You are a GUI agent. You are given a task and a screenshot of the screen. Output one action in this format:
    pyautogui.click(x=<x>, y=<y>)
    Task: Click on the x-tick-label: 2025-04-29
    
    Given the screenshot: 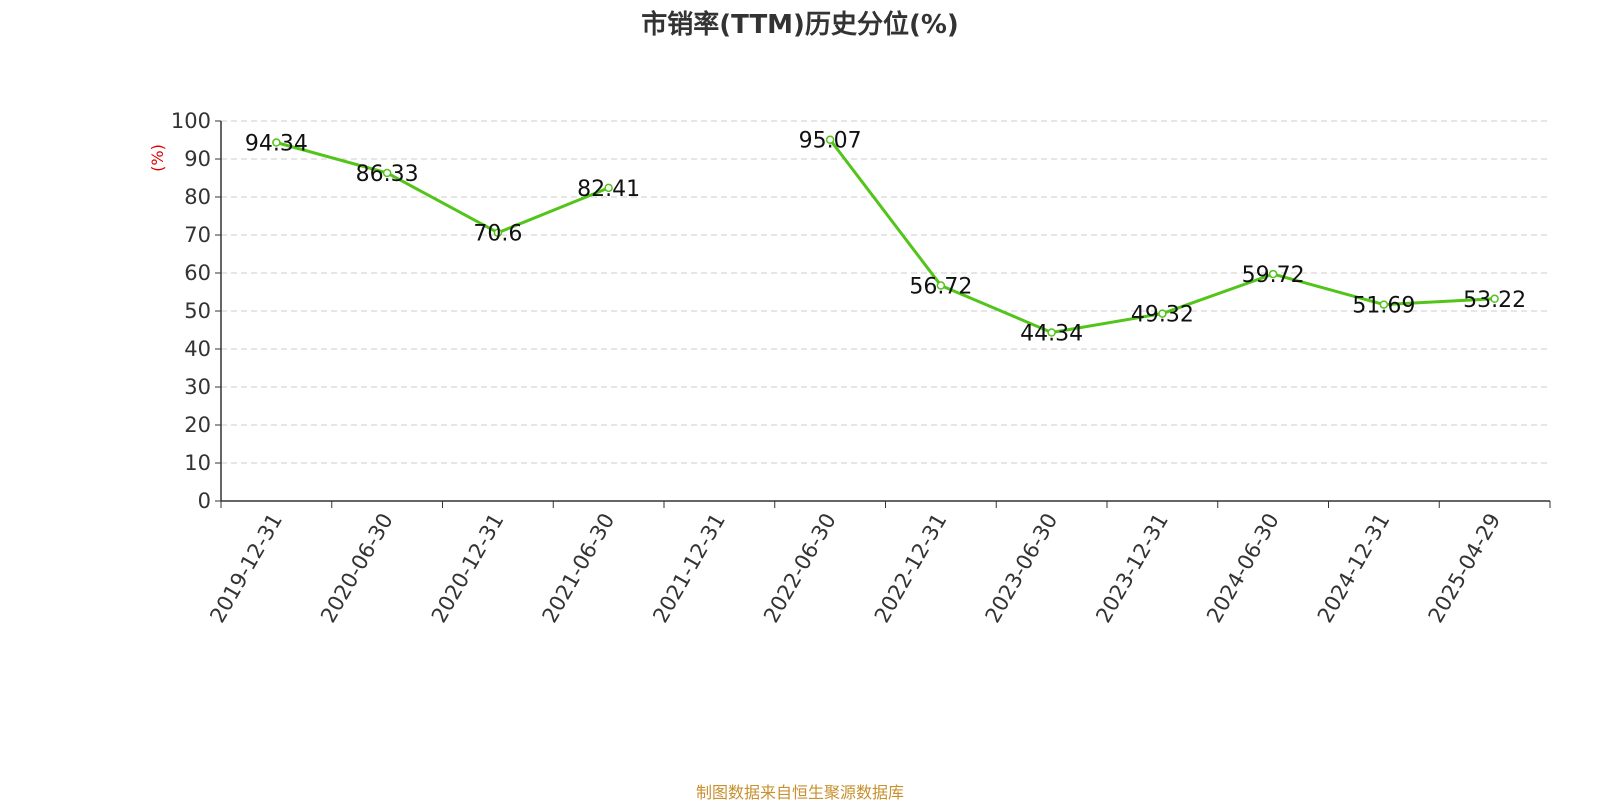 What is the action you would take?
    pyautogui.click(x=1465, y=568)
    